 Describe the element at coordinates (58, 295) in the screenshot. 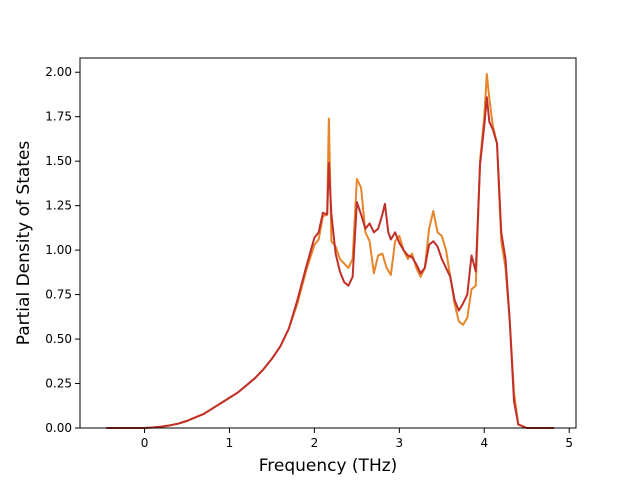

I see `y-tick-label: 0.75` at that location.